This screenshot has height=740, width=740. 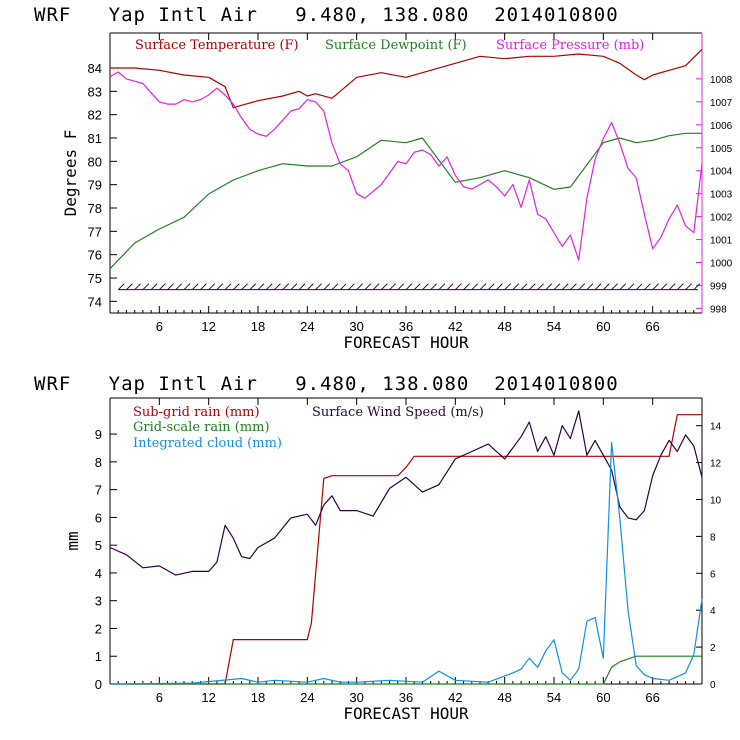 What do you see at coordinates (95, 301) in the screenshot?
I see `top-y-tick-label: 74` at bounding box center [95, 301].